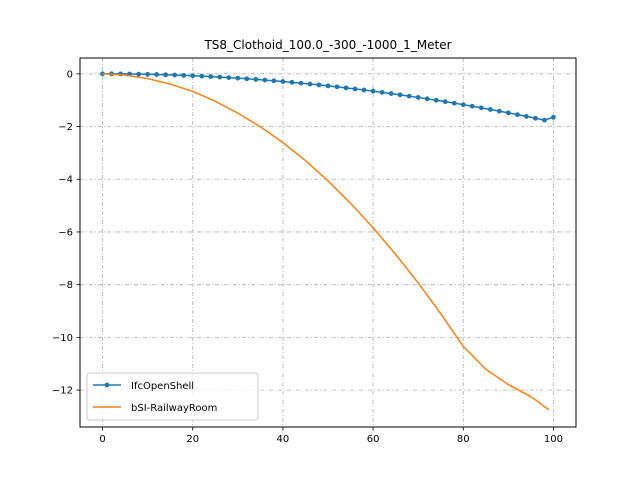  I want to click on x-tick-label: 60, so click(373, 439).